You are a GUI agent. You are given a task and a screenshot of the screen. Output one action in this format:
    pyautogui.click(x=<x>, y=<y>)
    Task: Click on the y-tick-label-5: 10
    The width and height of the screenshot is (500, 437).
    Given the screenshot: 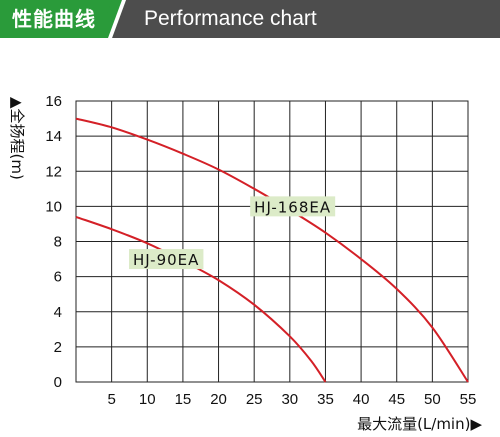 What is the action you would take?
    pyautogui.click(x=53, y=206)
    